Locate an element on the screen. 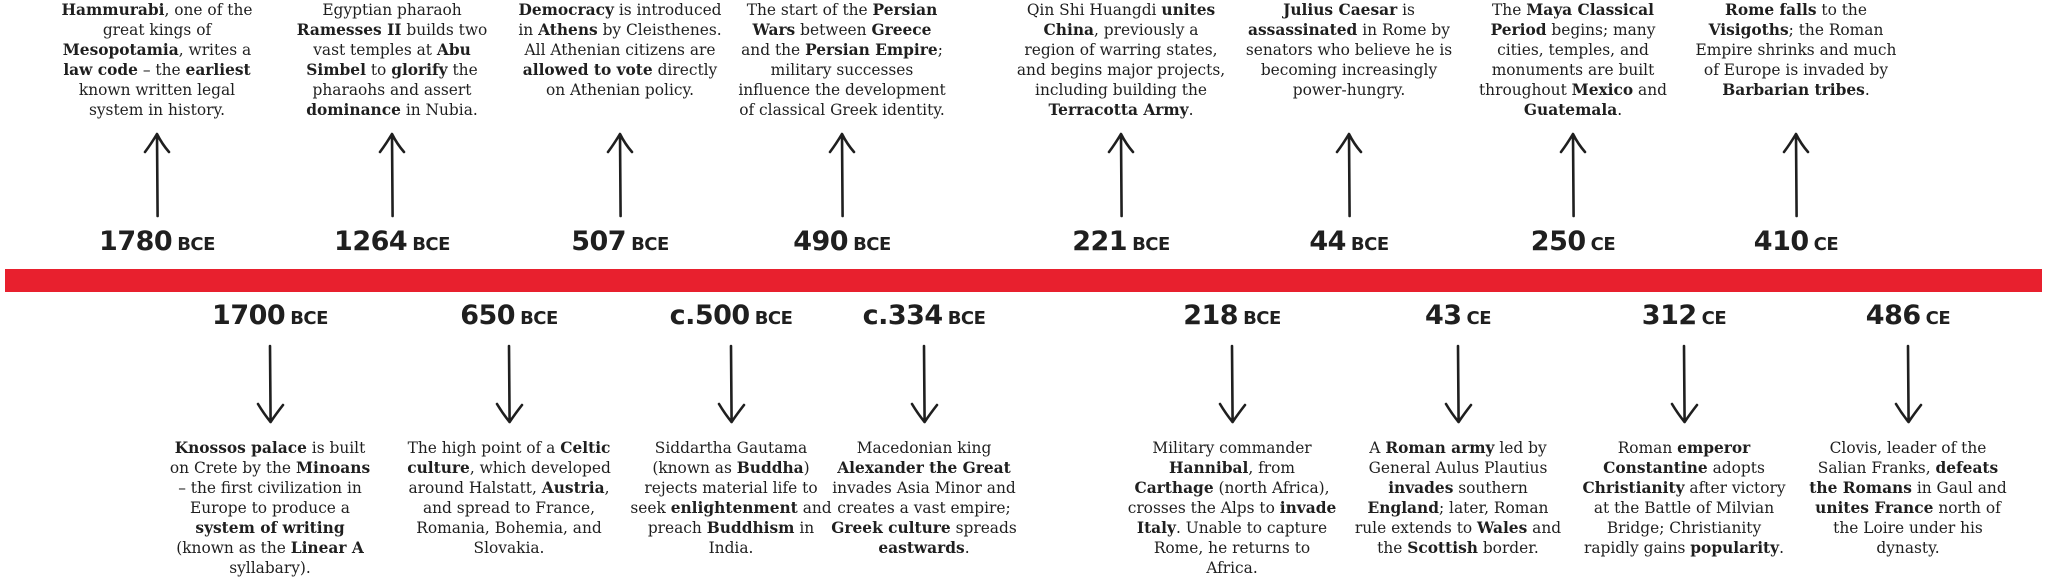 The width and height of the screenshot is (2048, 578). text-segment: Qin Shi Huangdi is located at coordinates (1094, 10).